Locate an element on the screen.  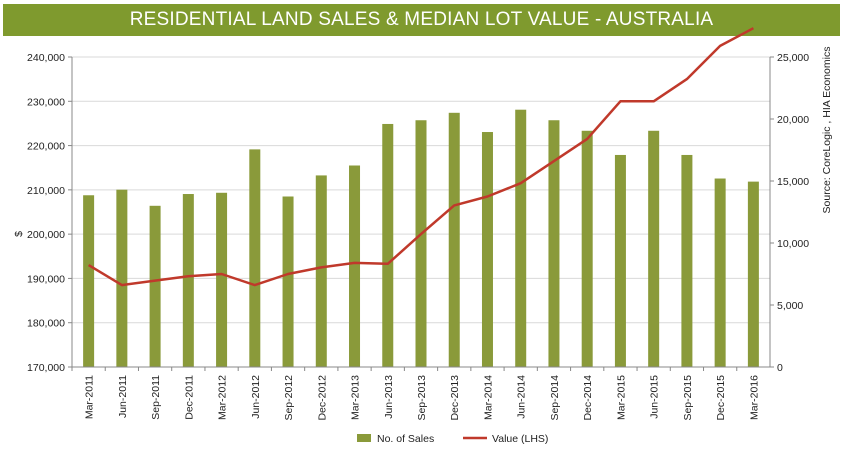
bar-Sep-2012 is located at coordinates (288, 281).